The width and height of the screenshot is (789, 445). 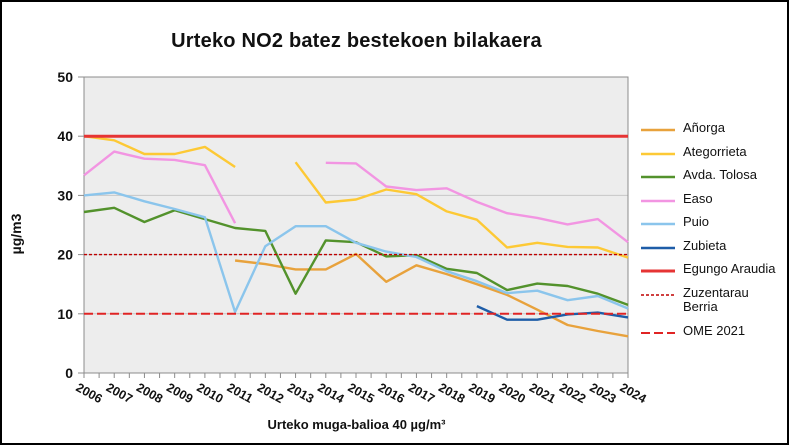 What do you see at coordinates (572, 393) in the screenshot?
I see `x-tick-label: 2022` at bounding box center [572, 393].